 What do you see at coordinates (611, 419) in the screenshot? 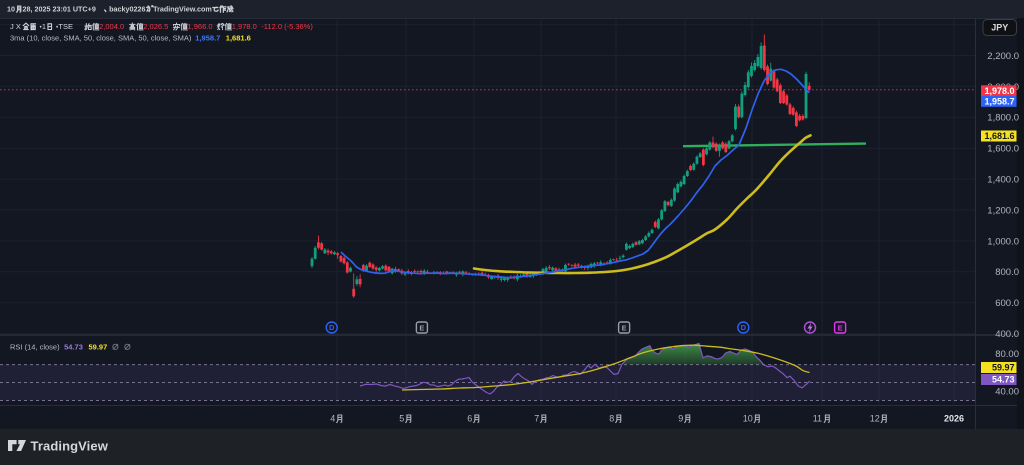
I see `svg-text: 8` at bounding box center [611, 419].